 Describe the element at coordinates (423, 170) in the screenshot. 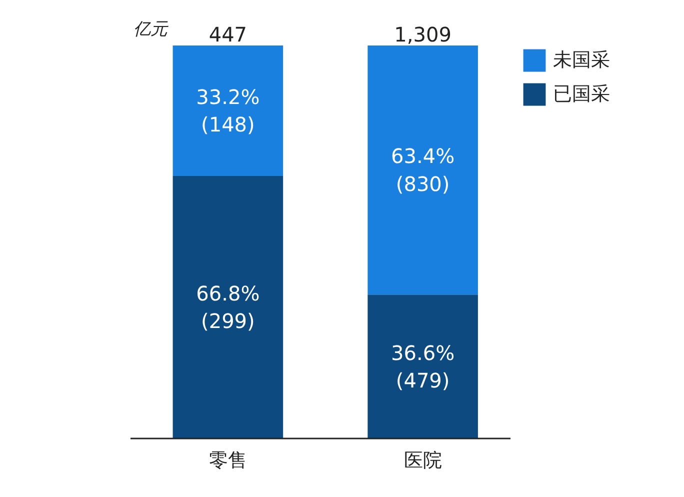

I see `data-label: 63.4% (830)` at that location.